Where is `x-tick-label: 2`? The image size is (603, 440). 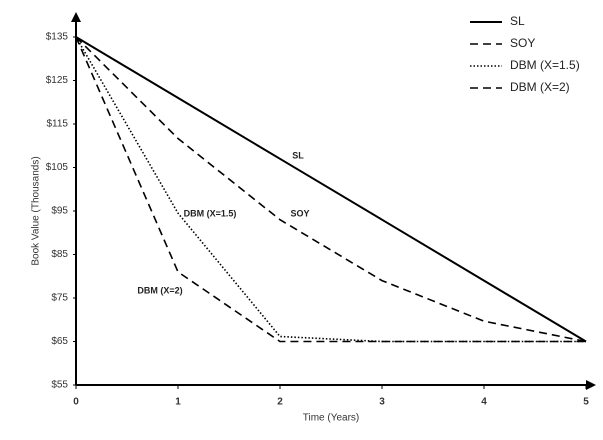 x-tick-label: 2 is located at coordinates (280, 402).